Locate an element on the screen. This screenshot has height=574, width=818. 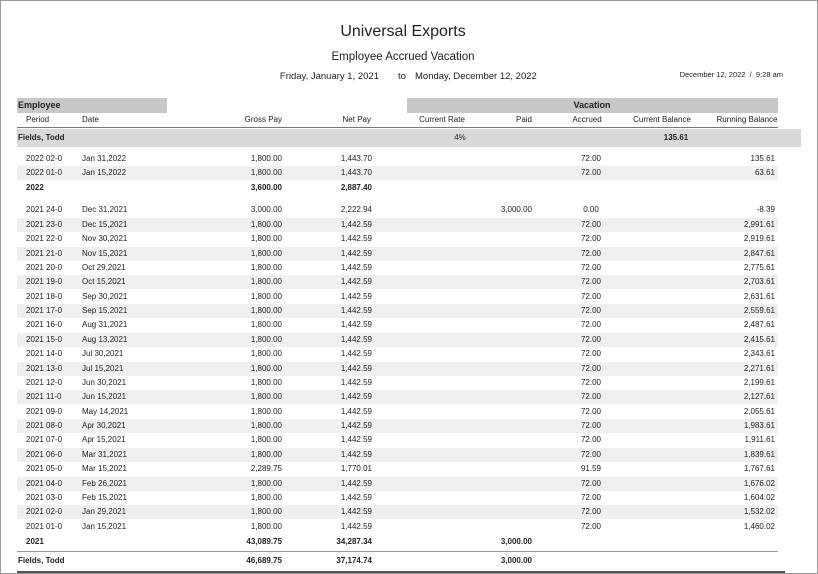
cell: 1,770.01 is located at coordinates (356, 469).